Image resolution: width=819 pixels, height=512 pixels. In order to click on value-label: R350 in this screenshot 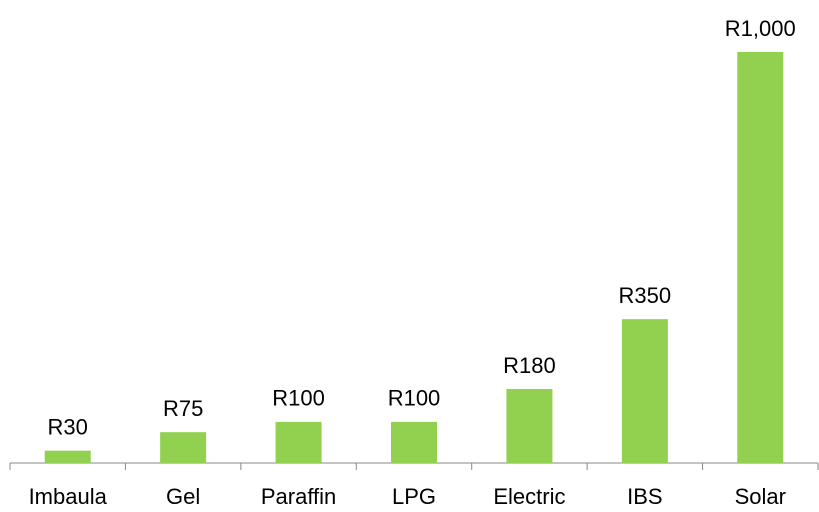, I will do `click(645, 295)`.